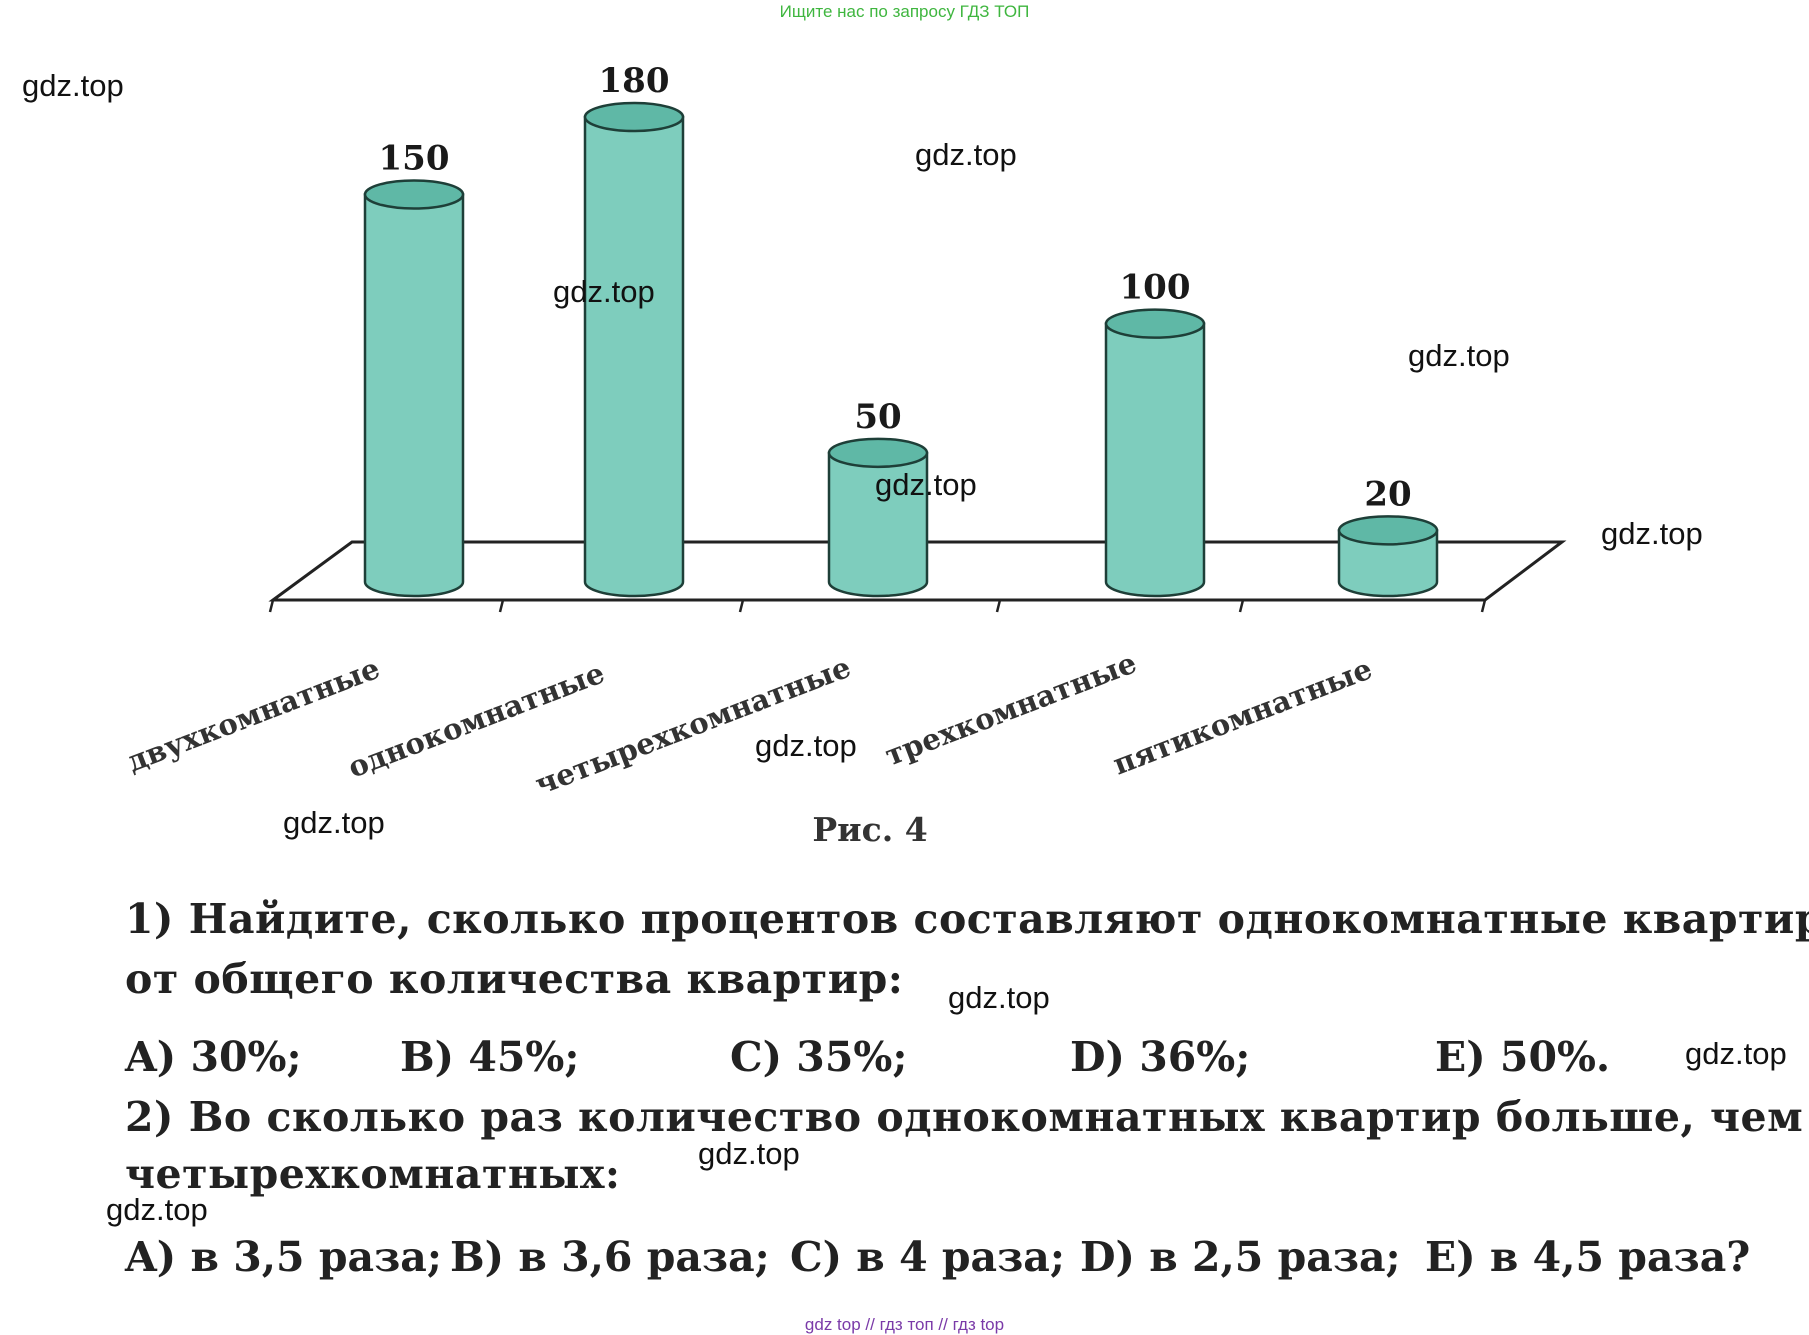  I want to click on q2-option-b: B) в 3,6 раза;, so click(610, 1257).